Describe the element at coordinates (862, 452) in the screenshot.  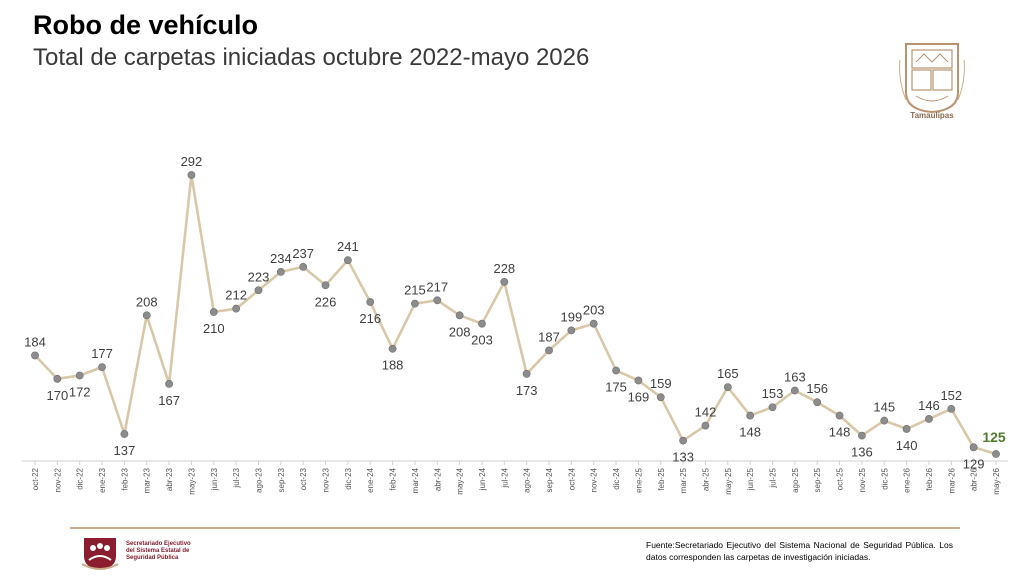
I see `data-label: 136` at that location.